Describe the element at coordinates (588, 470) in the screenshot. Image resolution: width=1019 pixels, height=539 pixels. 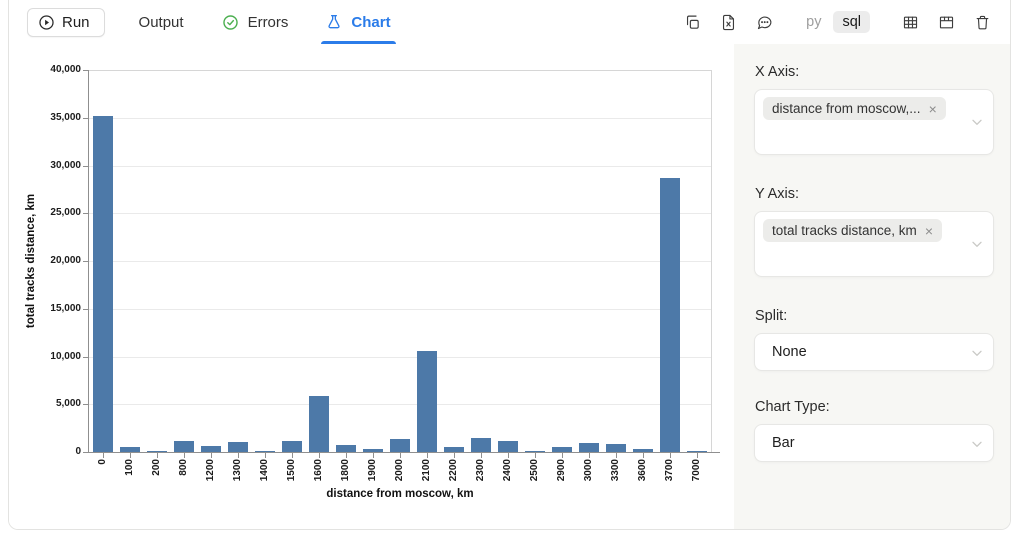
I see `x-tick-label: 3000` at that location.